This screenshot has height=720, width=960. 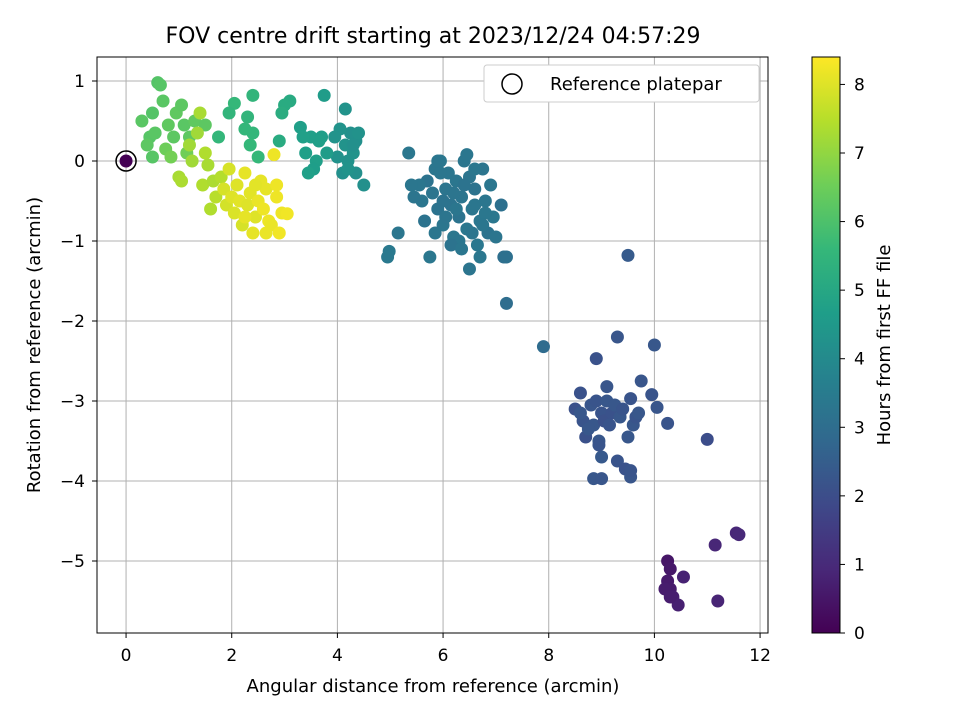 I want to click on colorbar-tick-label: 3, so click(x=859, y=428).